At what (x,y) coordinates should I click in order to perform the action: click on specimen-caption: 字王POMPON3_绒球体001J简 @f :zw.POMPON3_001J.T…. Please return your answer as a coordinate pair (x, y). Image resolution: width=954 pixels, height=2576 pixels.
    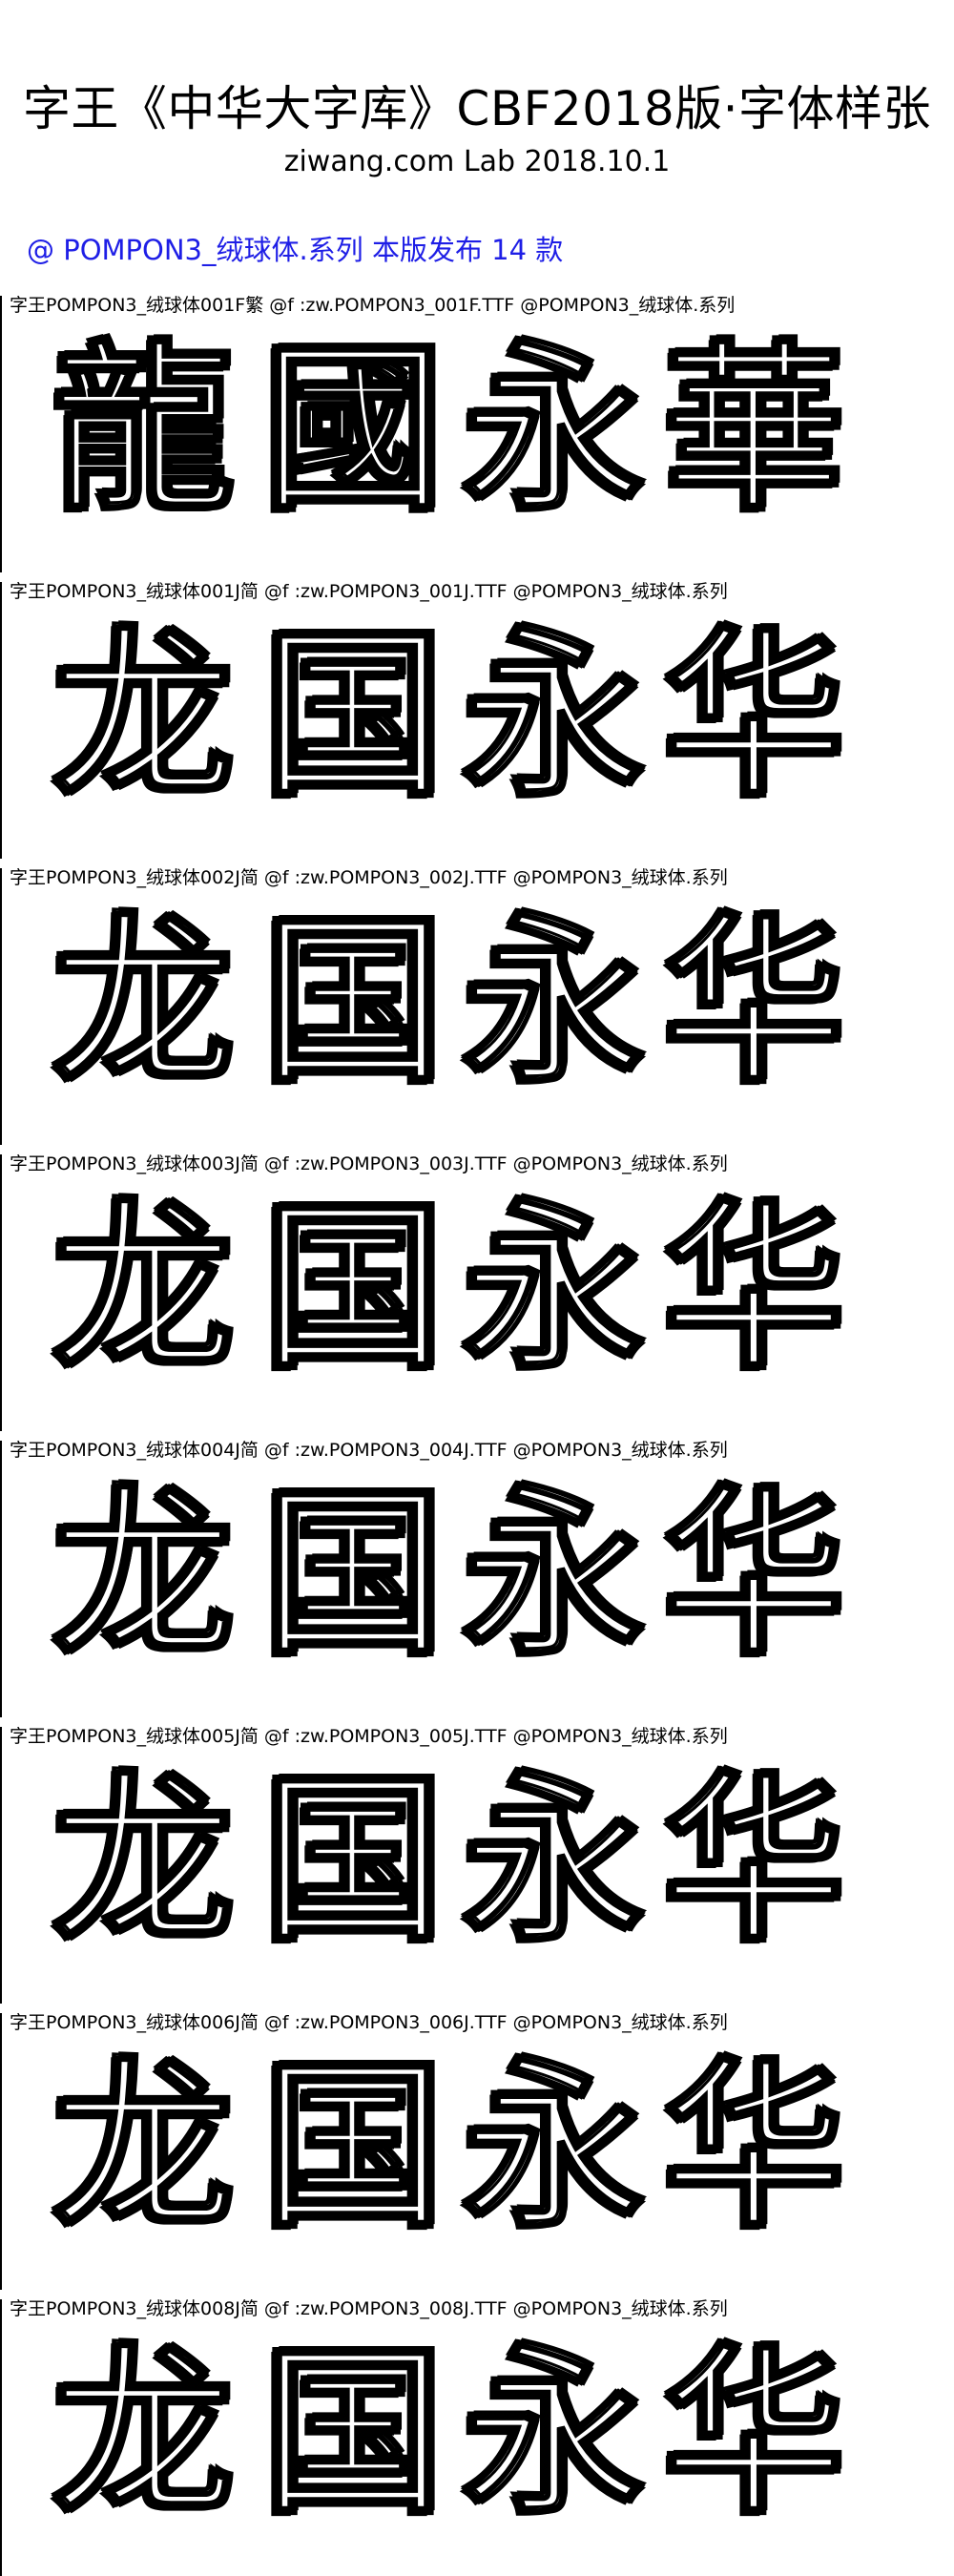
    Looking at the image, I should click on (369, 591).